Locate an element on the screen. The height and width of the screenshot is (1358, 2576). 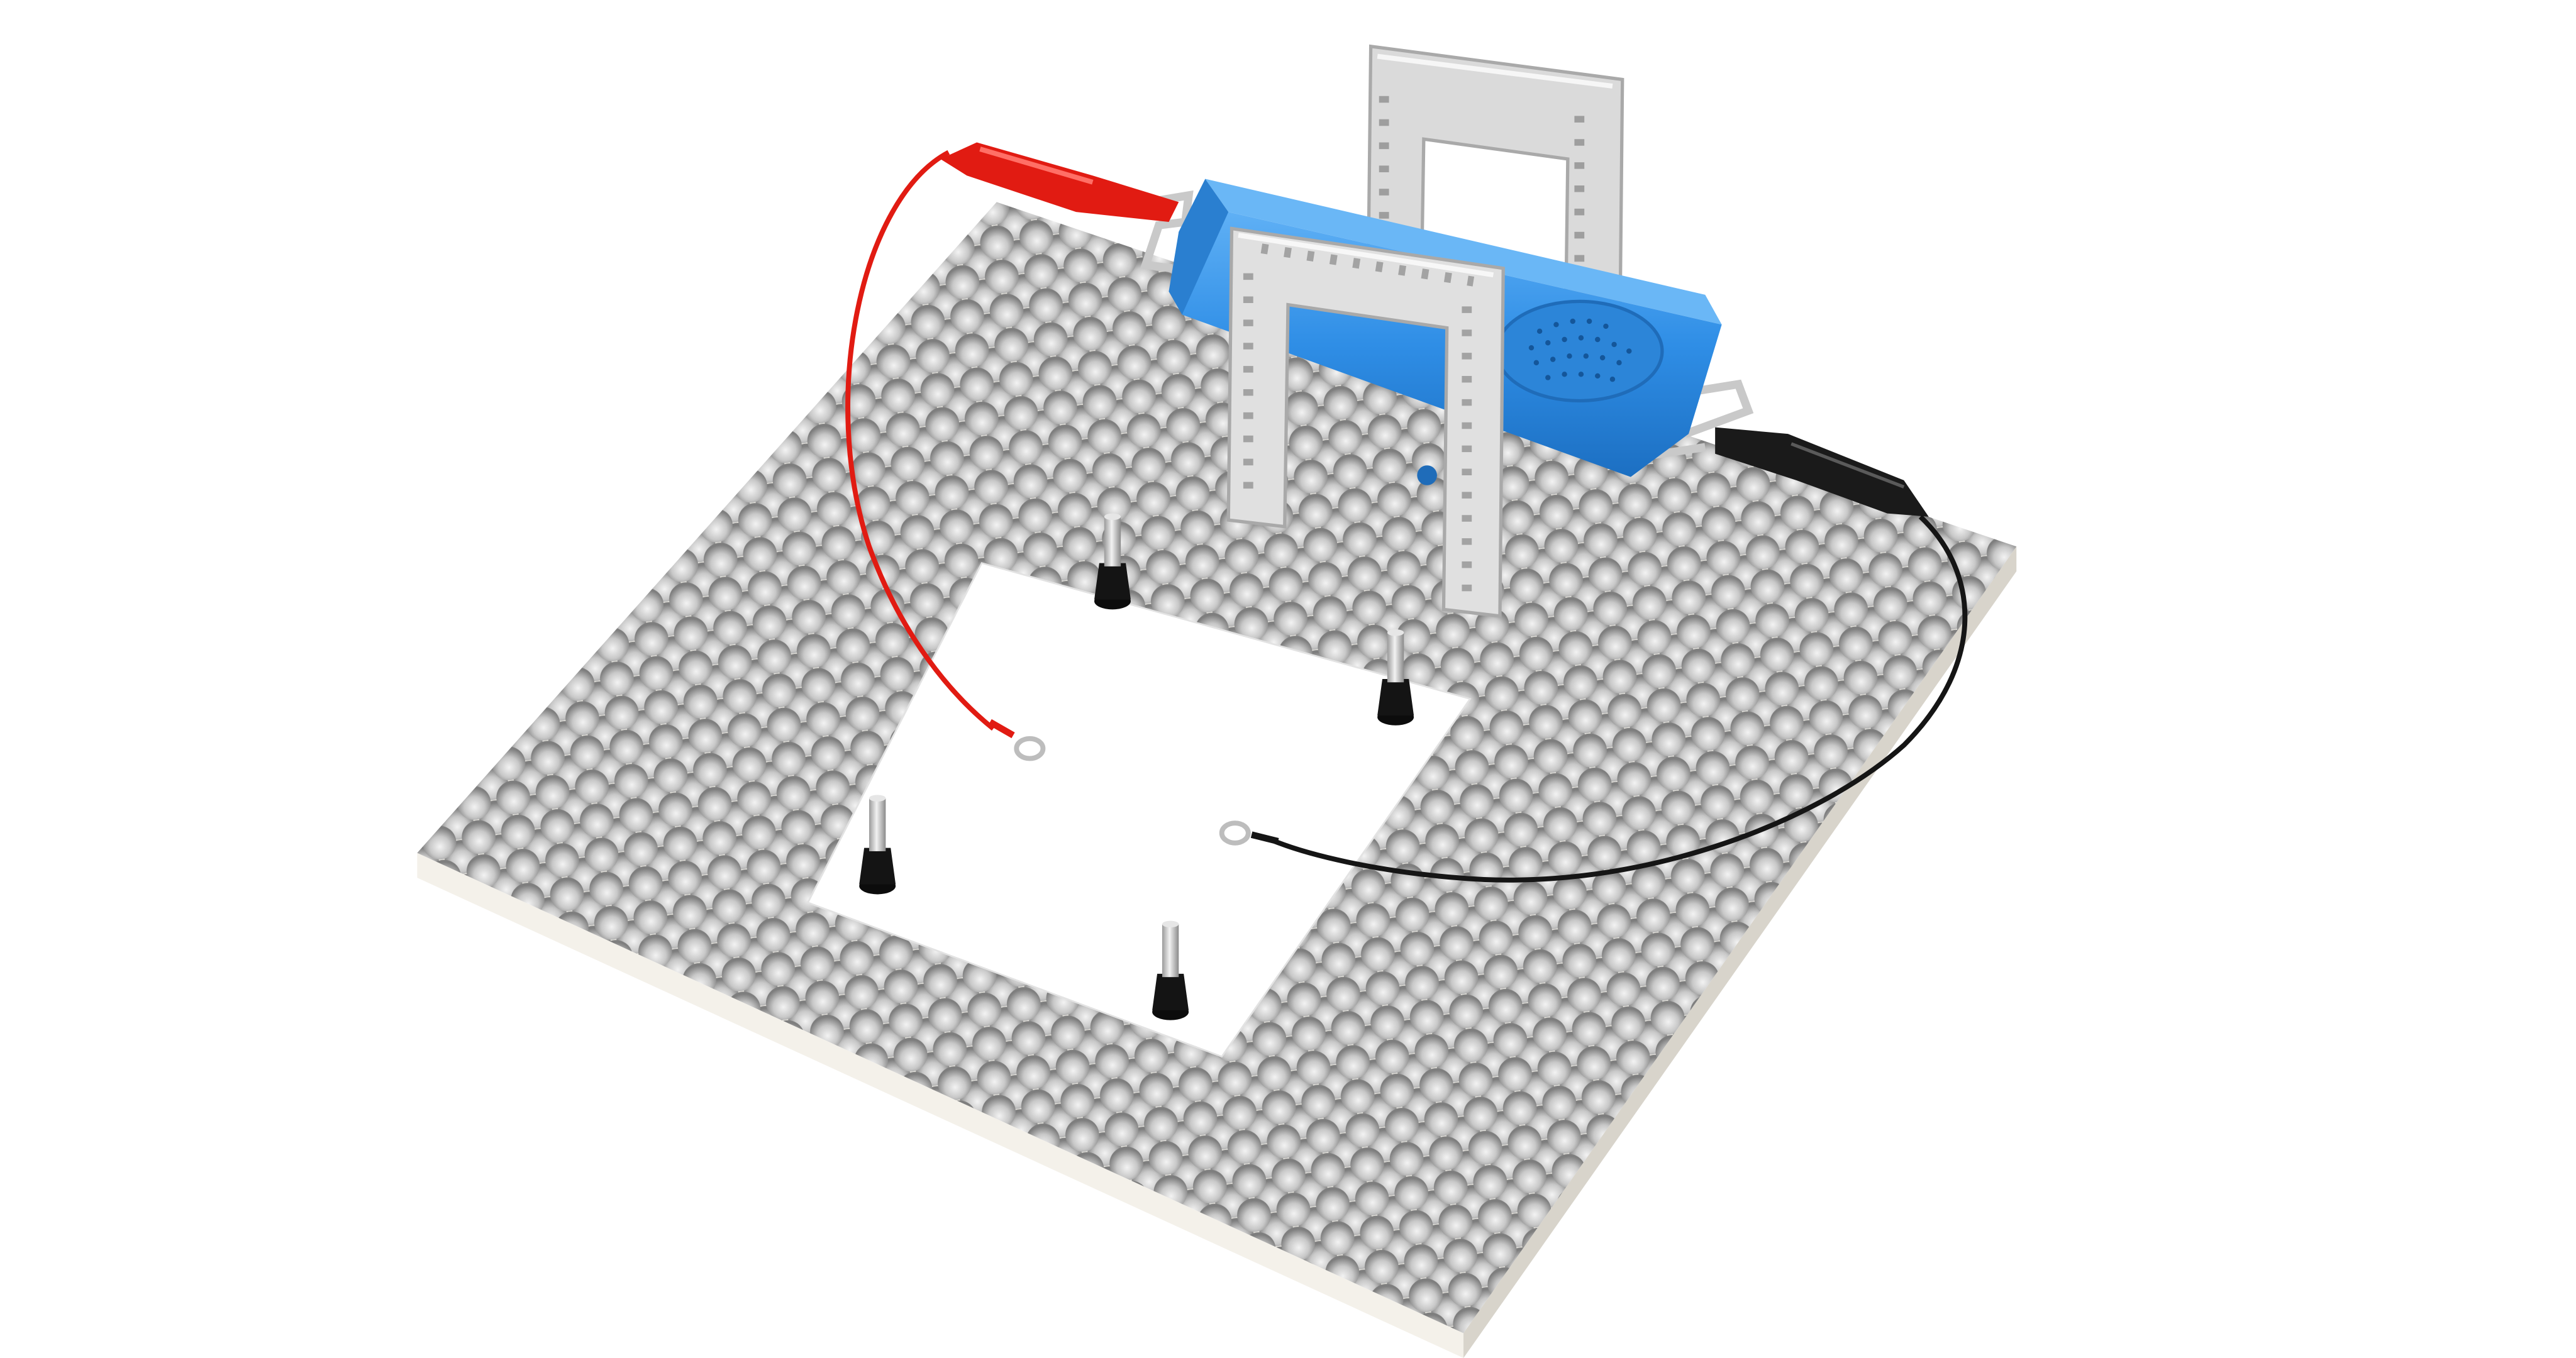
red-alligator-clip-lead is located at coordinates (1012, 451).